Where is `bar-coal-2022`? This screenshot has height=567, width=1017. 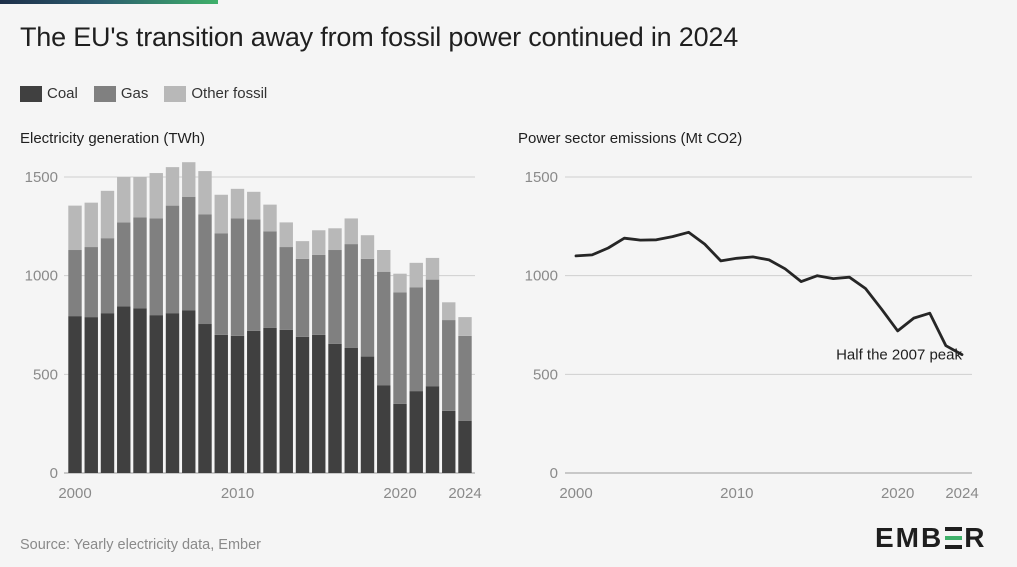 bar-coal-2022 is located at coordinates (432, 429).